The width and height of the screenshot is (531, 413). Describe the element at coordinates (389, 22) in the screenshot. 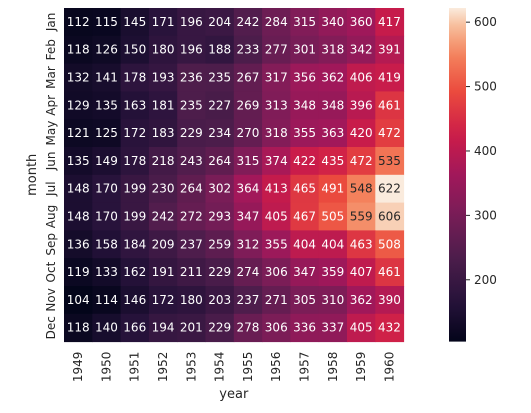

I see `heatmap-cell-value: 417` at that location.